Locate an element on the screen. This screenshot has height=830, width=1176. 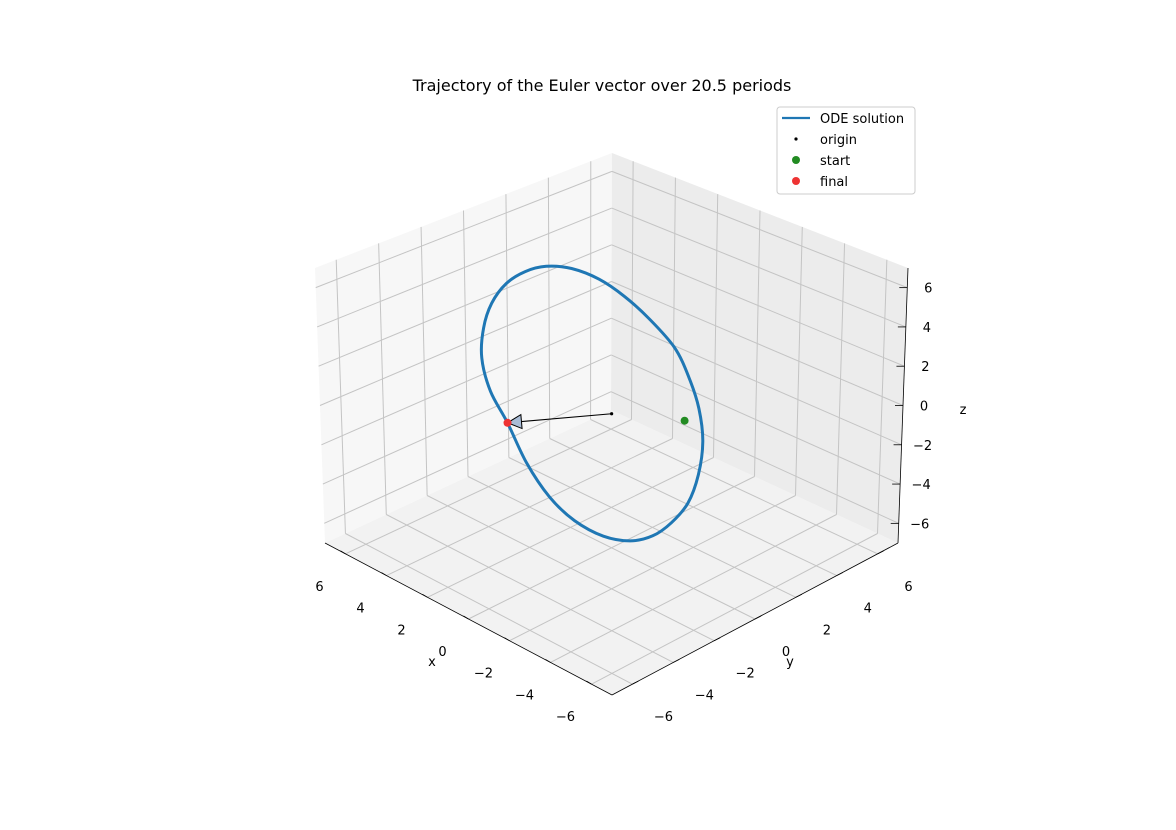
x-tick-label: −2 is located at coordinates (483, 674).